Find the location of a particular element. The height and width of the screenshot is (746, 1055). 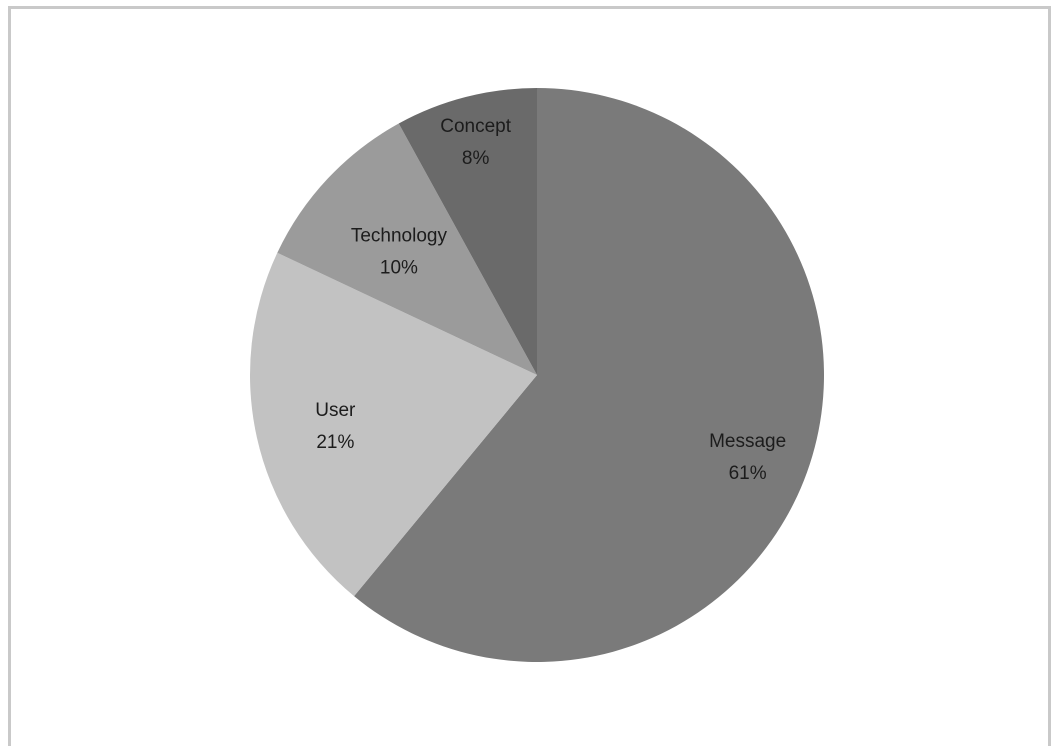

slice-value-concept: 8% is located at coordinates (476, 158).